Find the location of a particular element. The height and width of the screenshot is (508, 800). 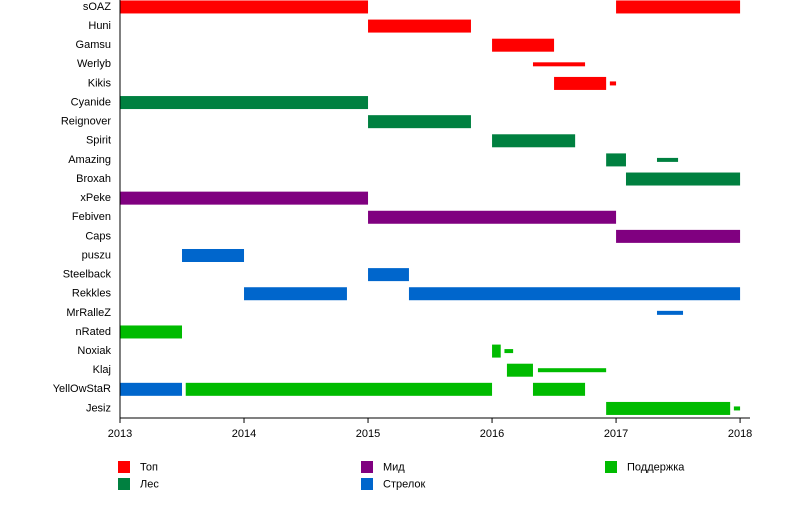

legend-label: Стрелок is located at coordinates (404, 484).